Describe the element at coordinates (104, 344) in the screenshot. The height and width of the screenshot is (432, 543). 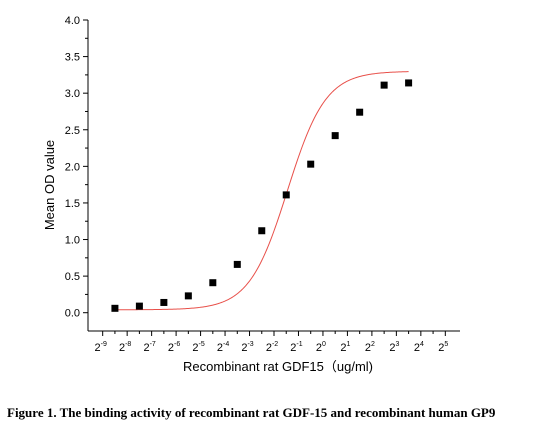
I see `x-tick-exponent: -9` at that location.